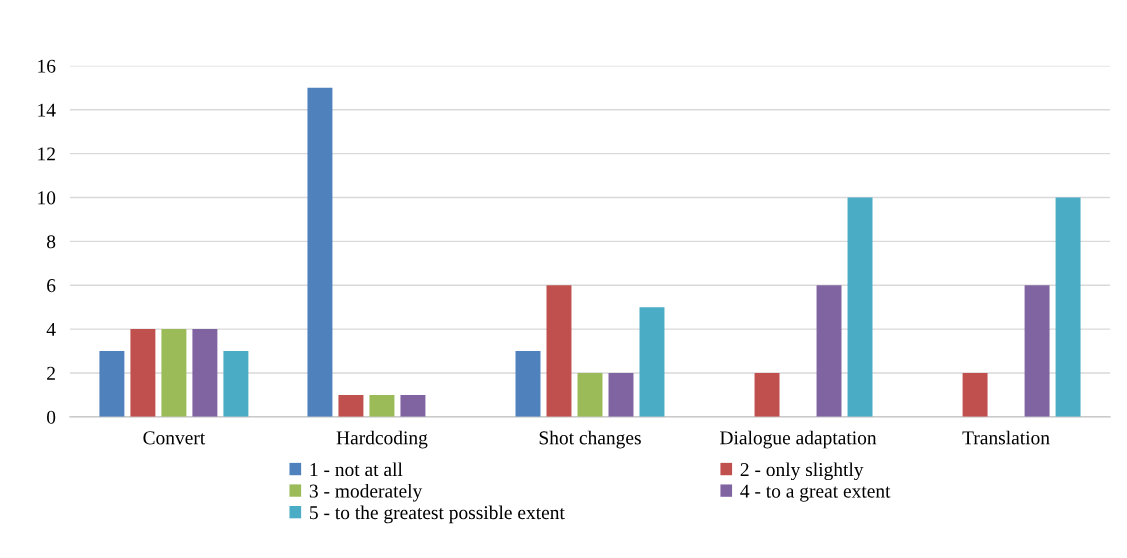 This screenshot has width=1127, height=558. Describe the element at coordinates (47, 66) in the screenshot. I see `y-tick-label: 16` at that location.